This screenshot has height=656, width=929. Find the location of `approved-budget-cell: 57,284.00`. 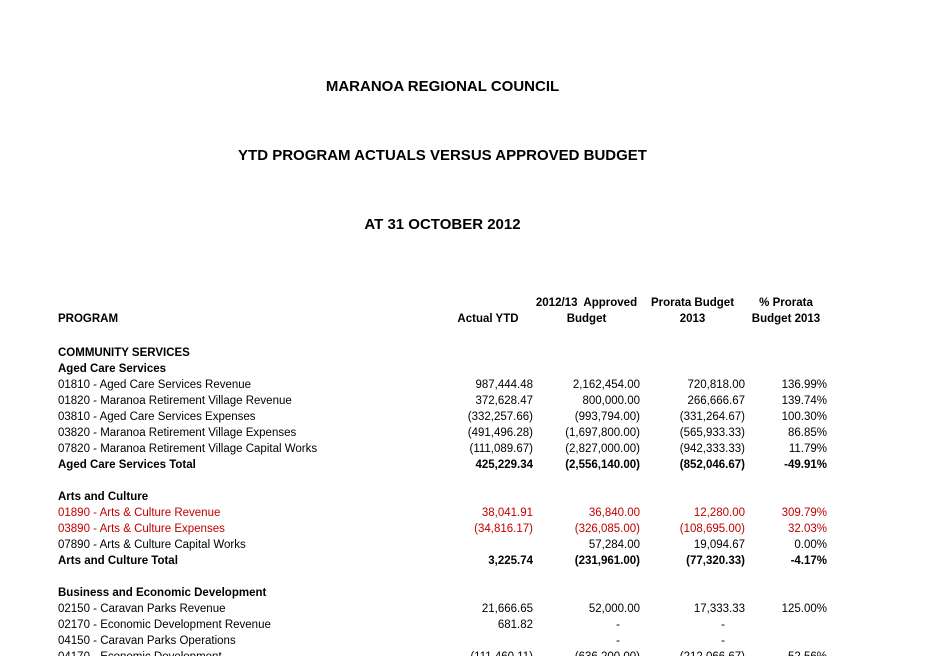

approved-budget-cell: 57,284.00 is located at coordinates (614, 545).